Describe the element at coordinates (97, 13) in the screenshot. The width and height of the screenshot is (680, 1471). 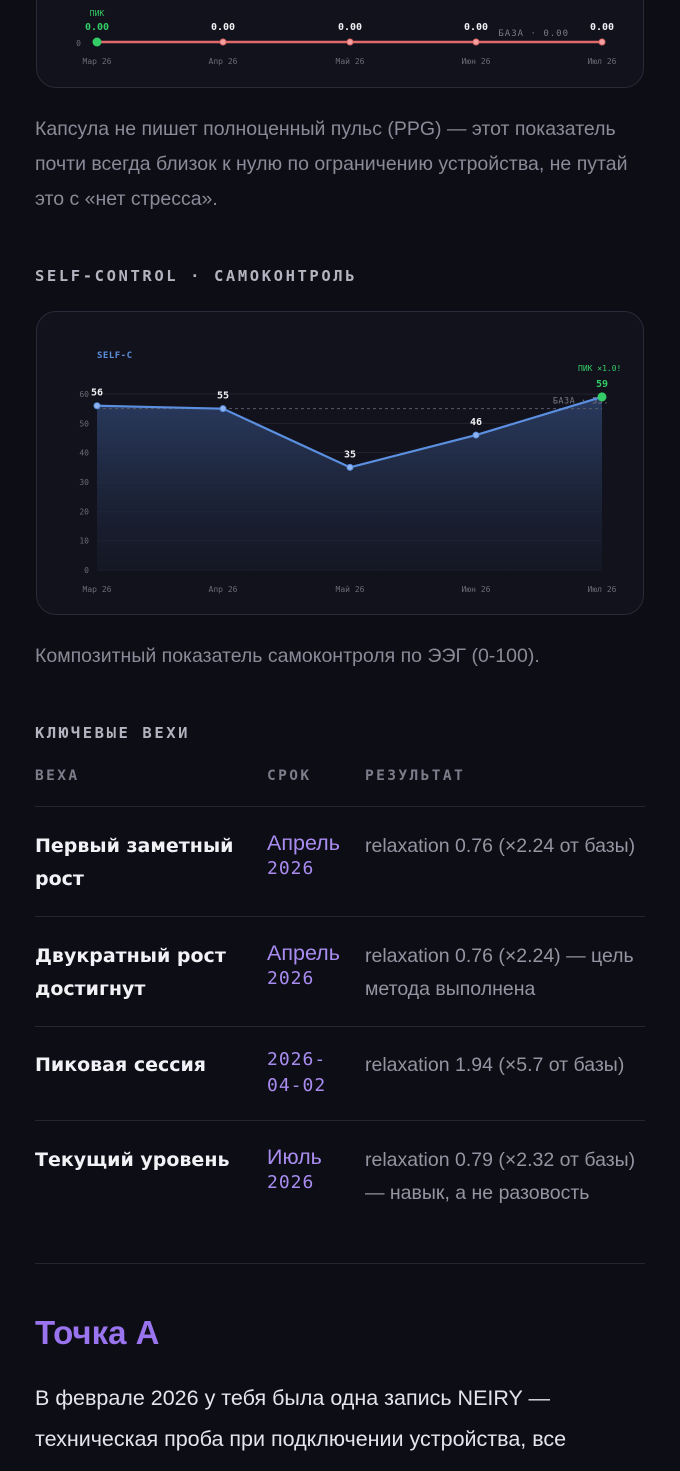
I see `peak-label: ПИК` at that location.